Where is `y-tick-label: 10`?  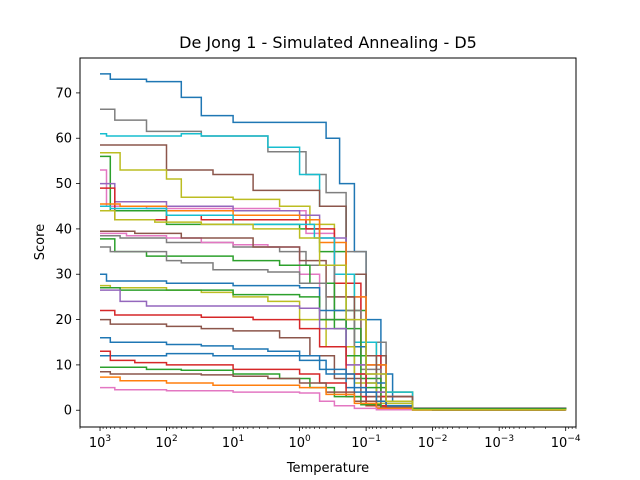
y-tick-label: 10 is located at coordinates (63, 365).